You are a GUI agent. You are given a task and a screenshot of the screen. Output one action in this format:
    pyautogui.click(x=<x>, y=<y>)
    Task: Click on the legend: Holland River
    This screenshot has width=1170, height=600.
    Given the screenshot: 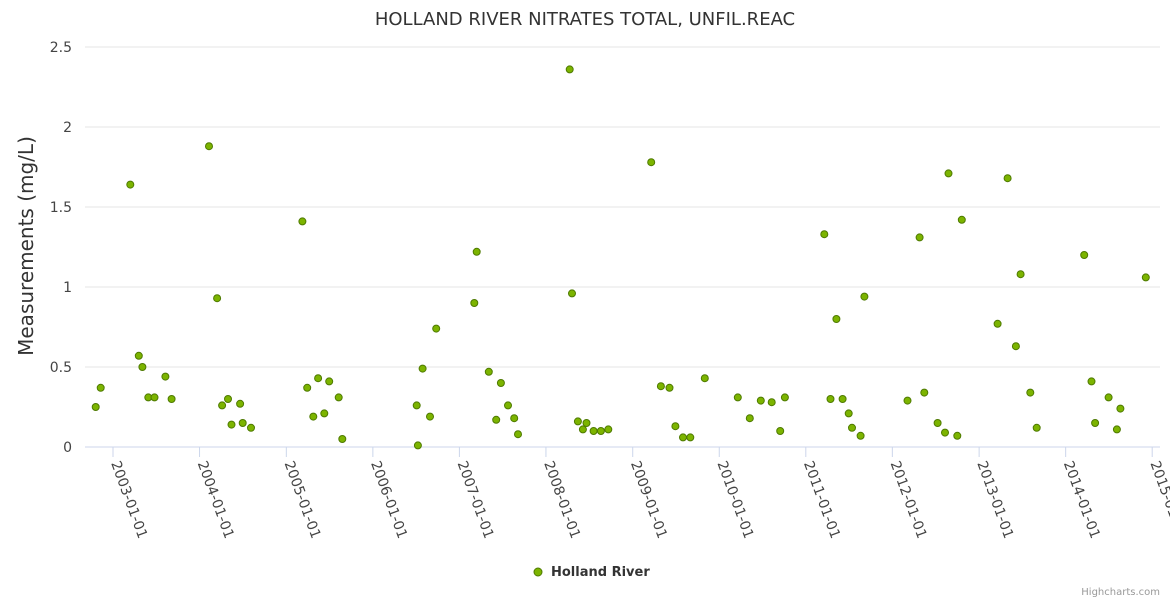 What is the action you would take?
    pyautogui.click(x=591, y=572)
    